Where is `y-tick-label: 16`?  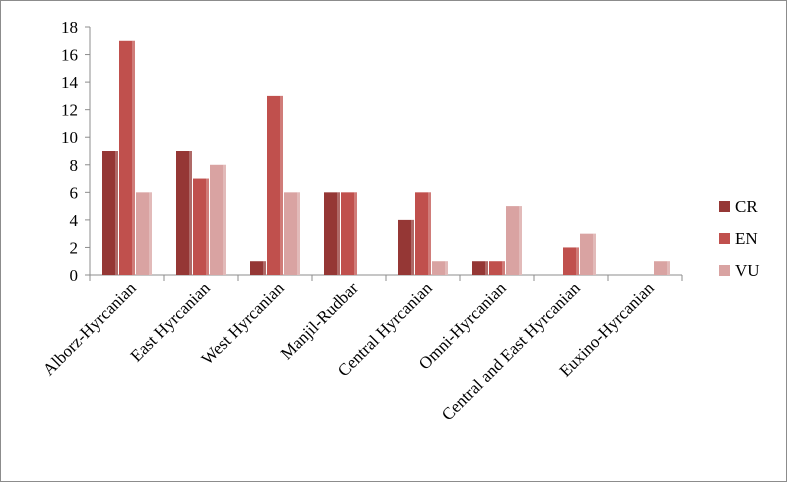 y-tick-label: 16 is located at coordinates (69, 55).